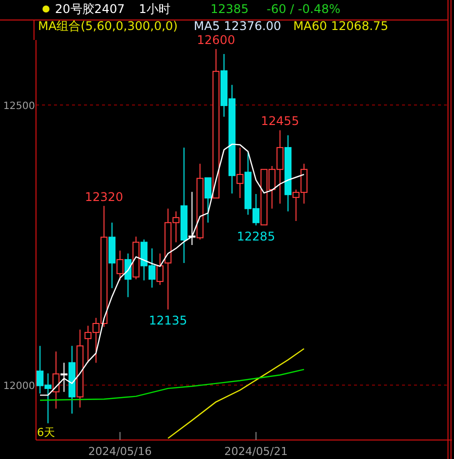 The image size is (454, 459). I want to click on text: MA5, so click(207, 26).